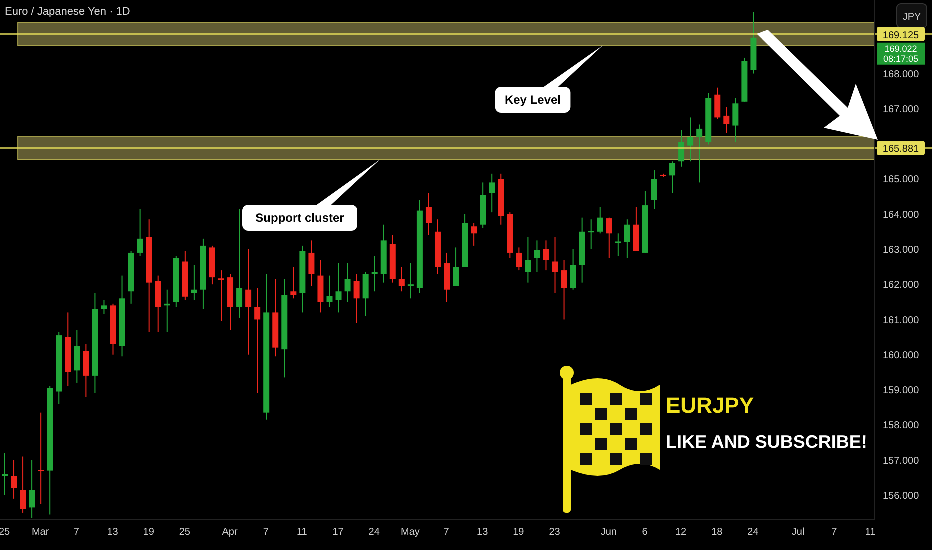 The image size is (932, 550). I want to click on y-tick-label: 159.000, so click(901, 391).